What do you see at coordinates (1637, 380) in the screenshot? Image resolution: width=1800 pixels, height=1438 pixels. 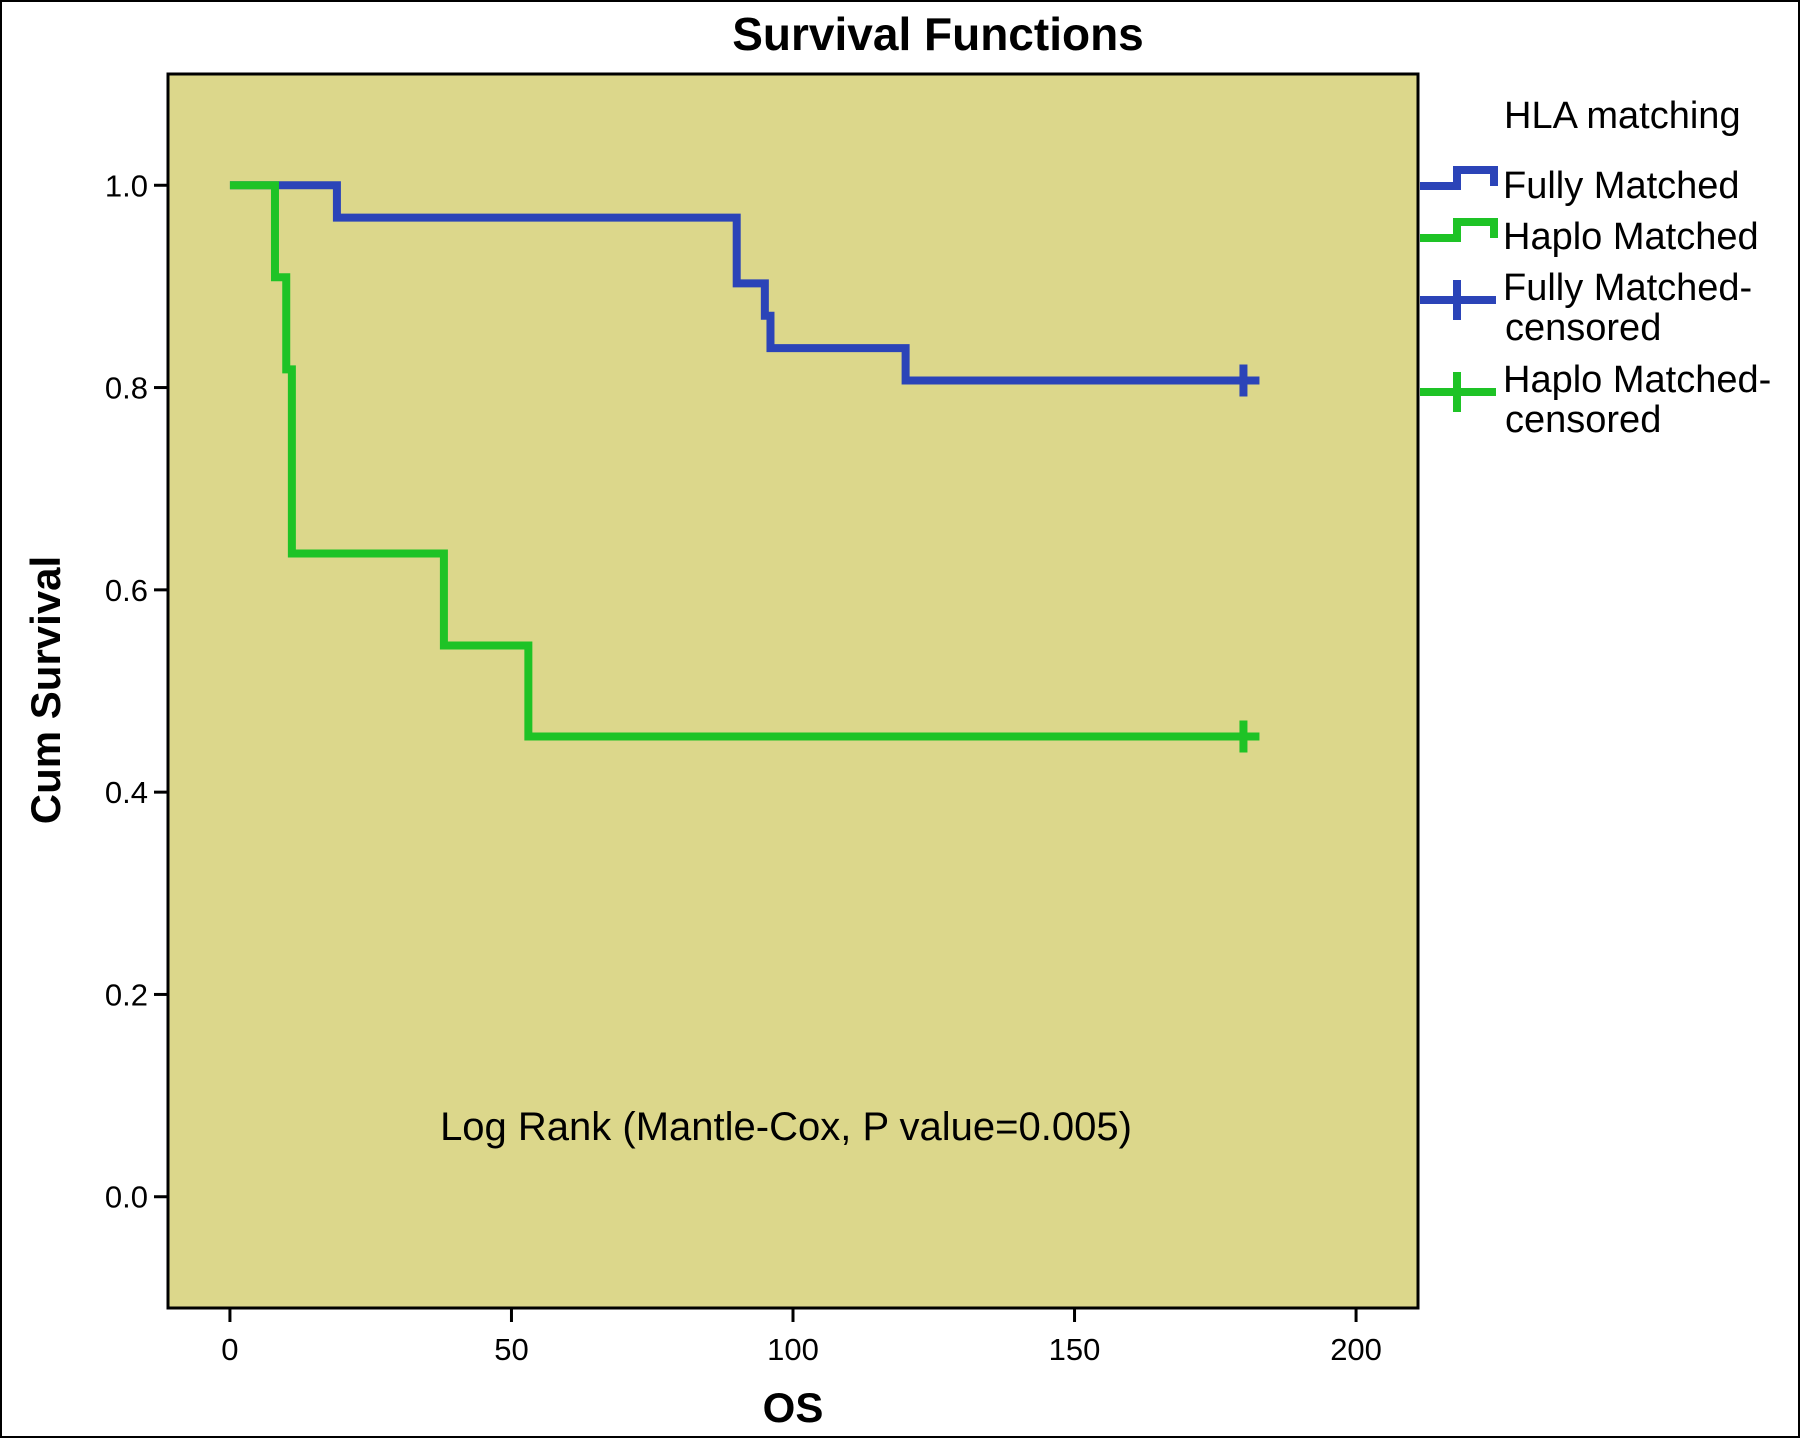 I see `legend-label-haplo-matched-censored-line1: Haplo Matched-` at bounding box center [1637, 380].